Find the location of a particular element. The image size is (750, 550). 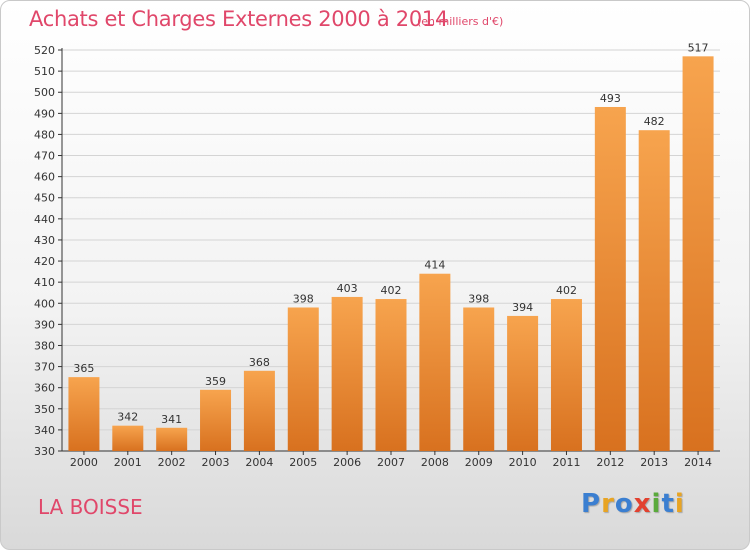

chart-title: Achats et Charges Externes 2000 à 2014 is located at coordinates (239, 19).